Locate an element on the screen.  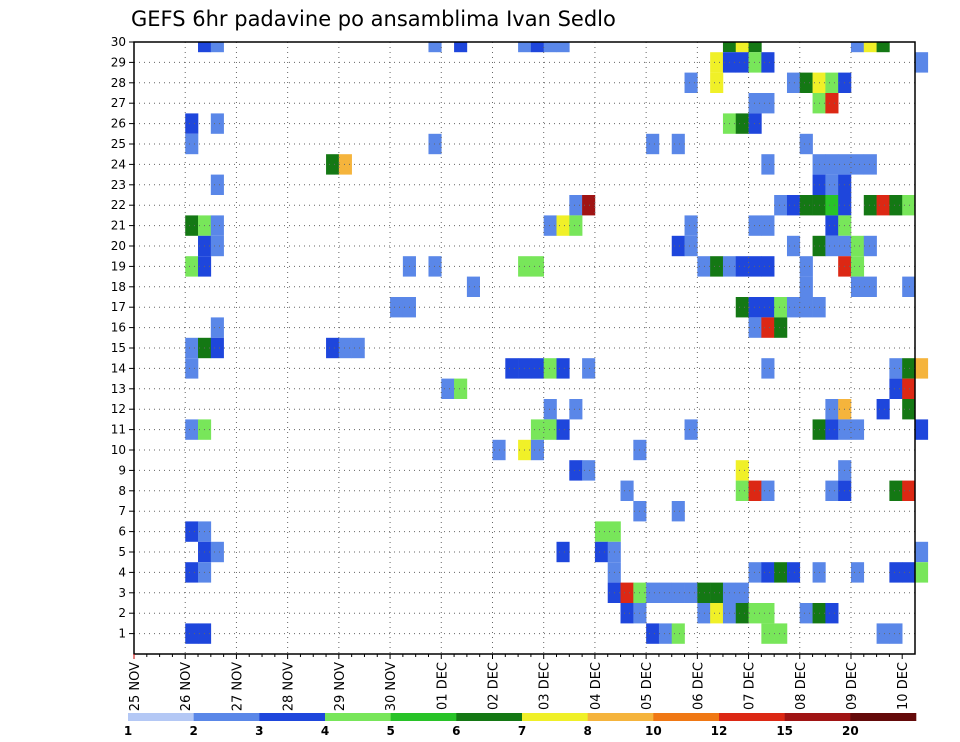
y-tick-label: 29 is located at coordinates (118, 62).